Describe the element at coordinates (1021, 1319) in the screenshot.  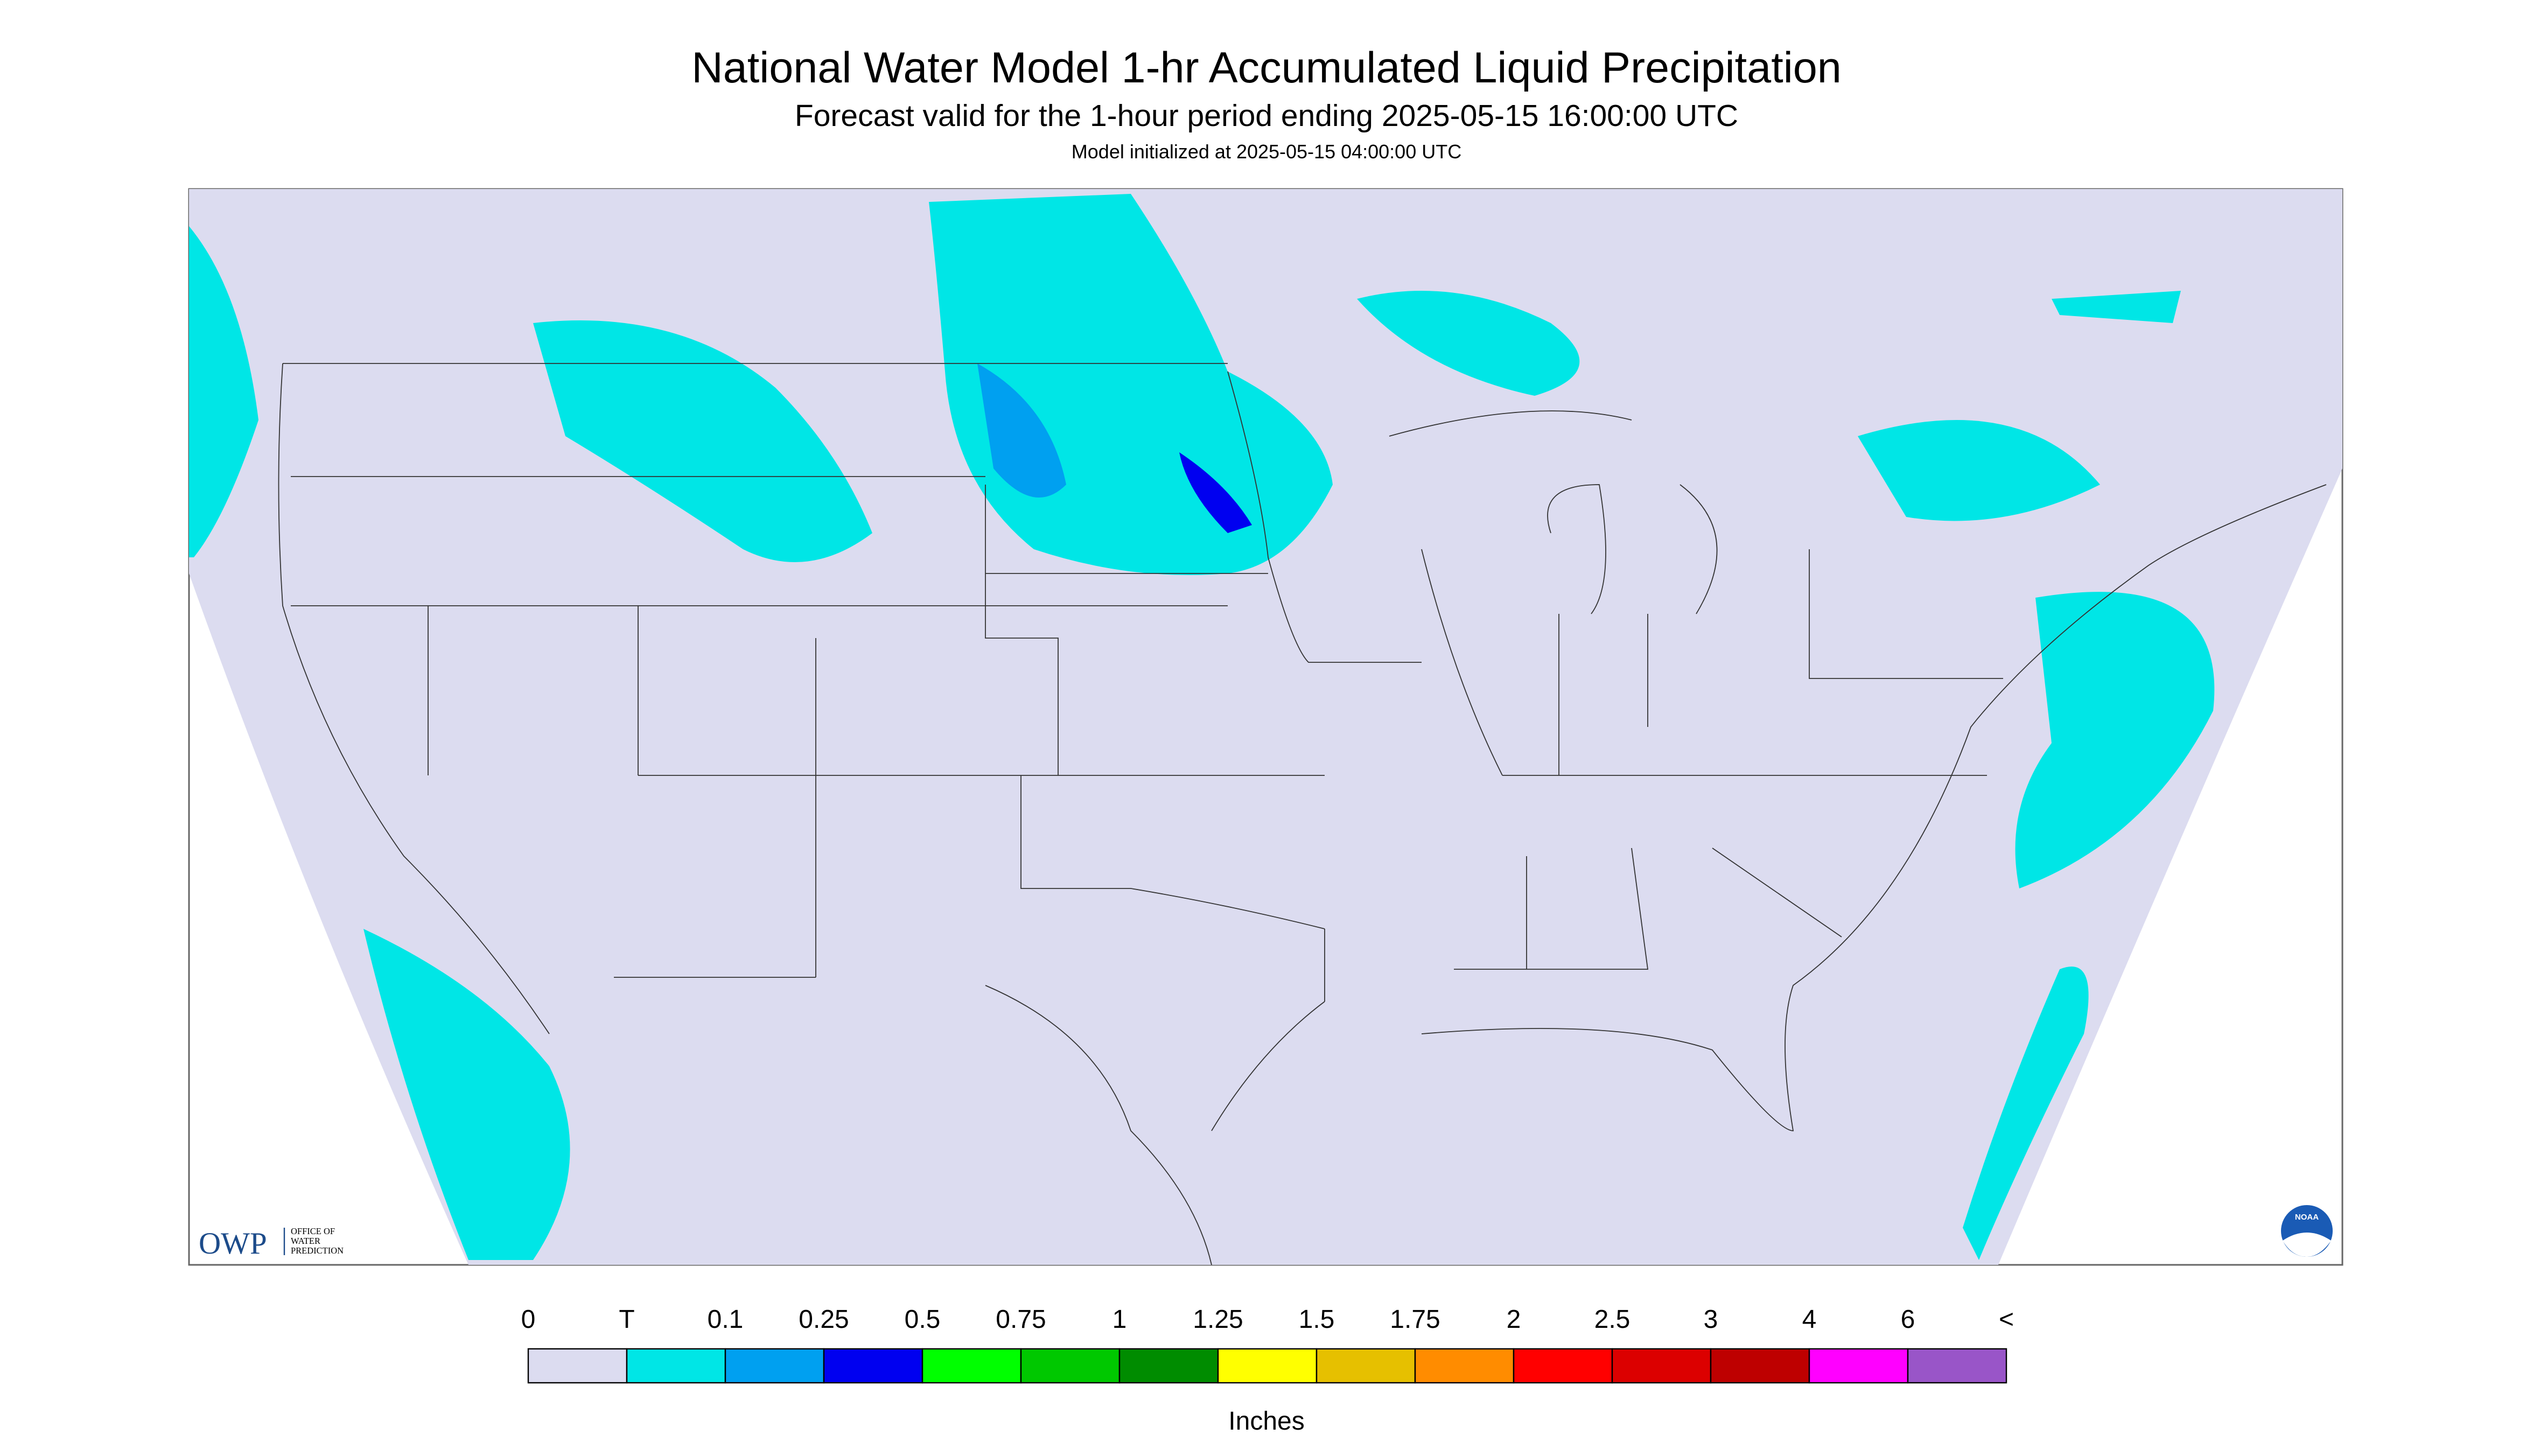
I see `legend-label: 0.75` at that location.